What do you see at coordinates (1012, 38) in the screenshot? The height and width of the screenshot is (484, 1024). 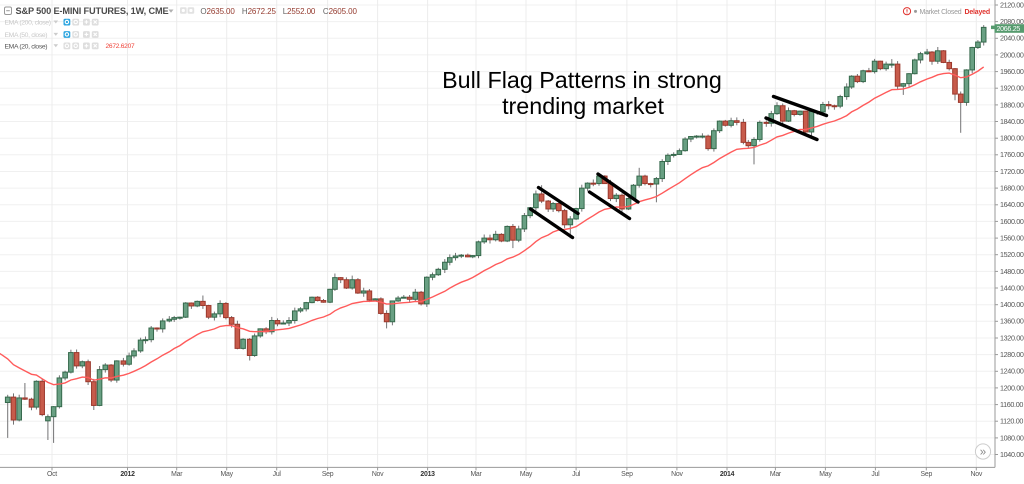 I see `svg-text: 2040.00` at bounding box center [1012, 38].